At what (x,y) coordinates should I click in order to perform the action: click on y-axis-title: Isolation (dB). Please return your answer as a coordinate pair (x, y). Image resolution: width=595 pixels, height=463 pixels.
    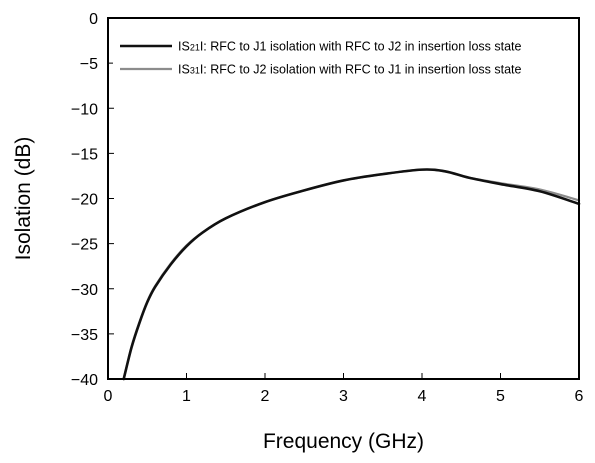
    Looking at the image, I should click on (23, 199).